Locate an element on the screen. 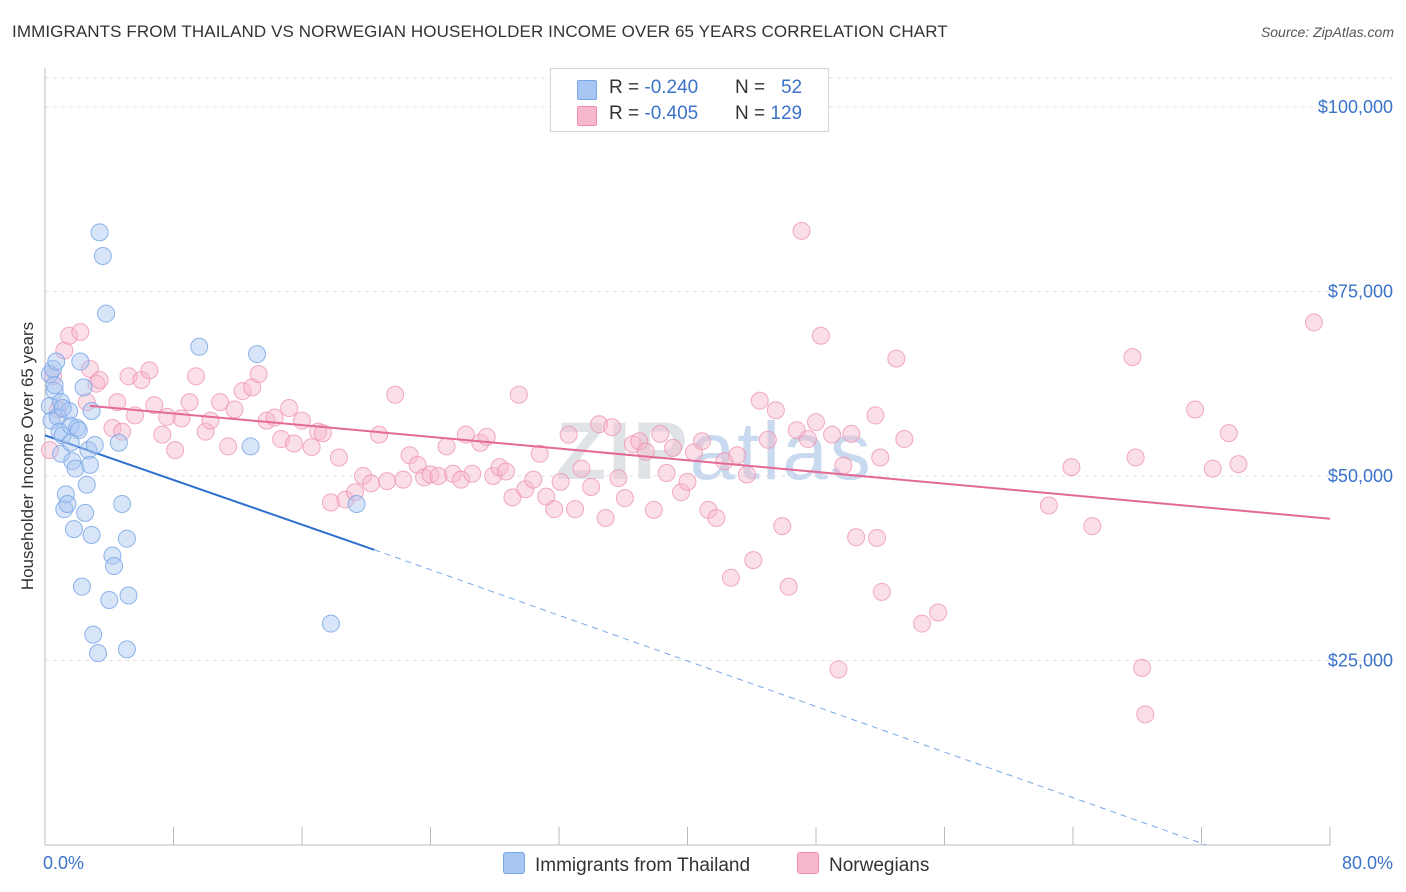 This screenshot has height=892, width=1406. legend-r-norwegians: R = -0.405 is located at coordinates (653, 114).